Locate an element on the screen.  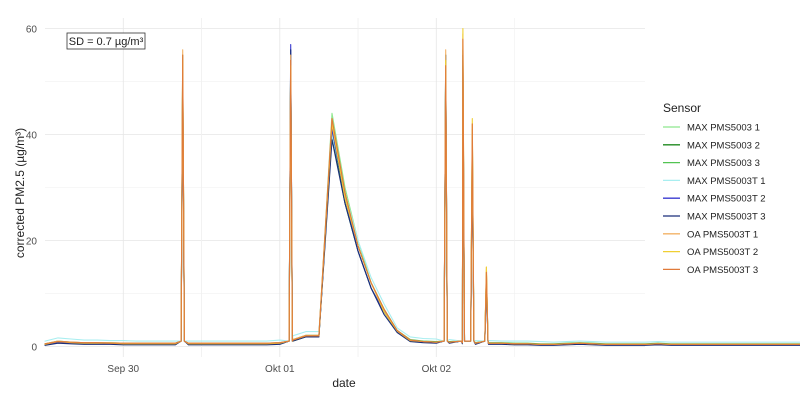
legend-item-label: OA PMS5003T 1 is located at coordinates (722, 234).